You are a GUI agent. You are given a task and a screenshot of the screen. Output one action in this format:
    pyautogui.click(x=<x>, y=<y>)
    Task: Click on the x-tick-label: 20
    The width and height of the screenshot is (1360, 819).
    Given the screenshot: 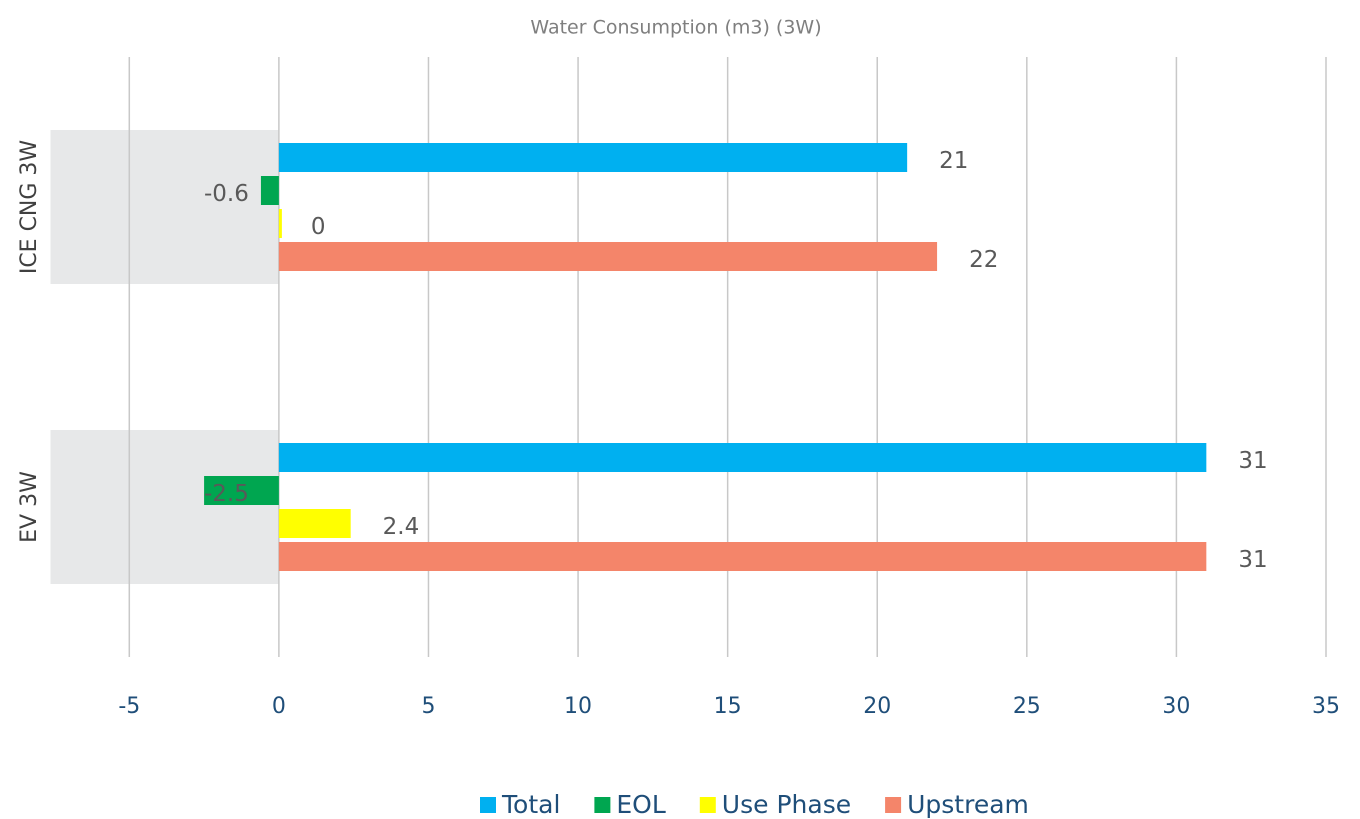 What is the action you would take?
    pyautogui.click(x=877, y=706)
    